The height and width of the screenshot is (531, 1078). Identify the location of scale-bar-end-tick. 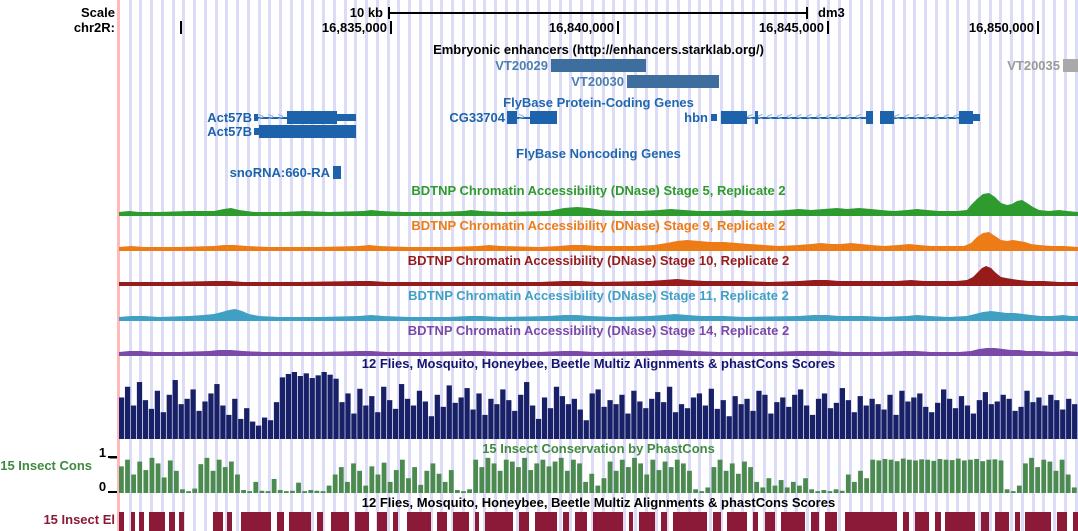
(389, 13).